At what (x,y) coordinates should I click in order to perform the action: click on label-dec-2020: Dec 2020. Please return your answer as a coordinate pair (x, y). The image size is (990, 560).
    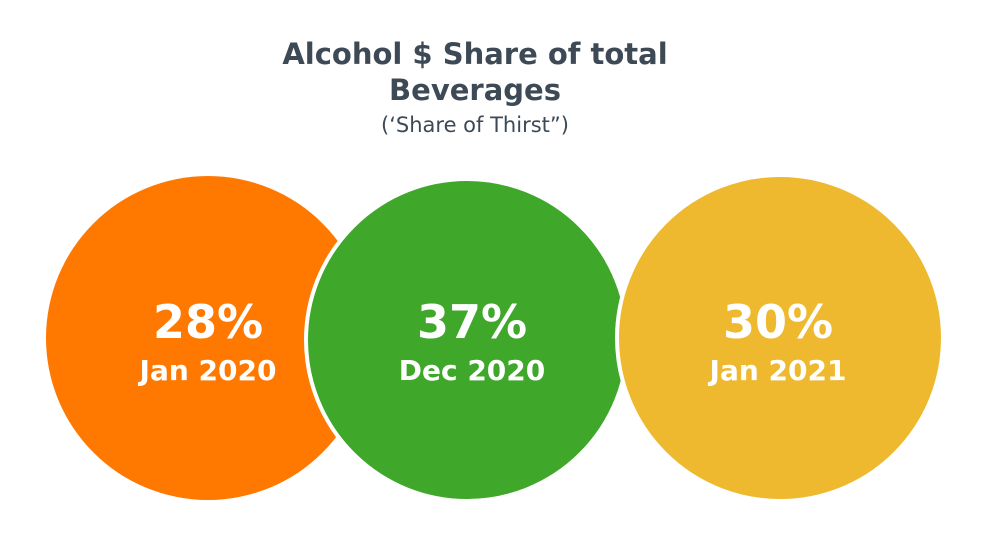
    Looking at the image, I should click on (472, 370).